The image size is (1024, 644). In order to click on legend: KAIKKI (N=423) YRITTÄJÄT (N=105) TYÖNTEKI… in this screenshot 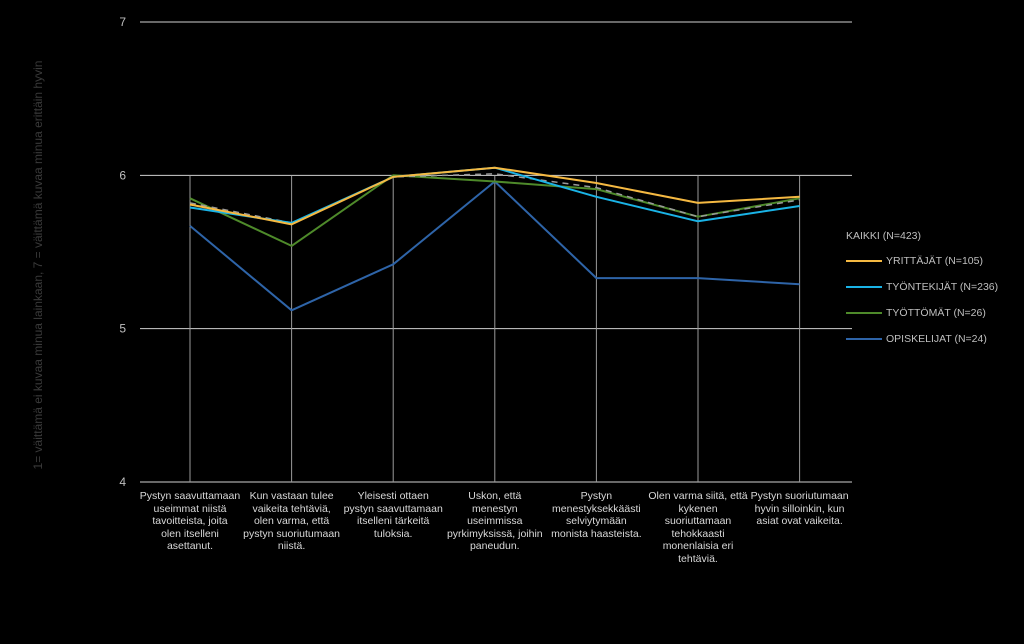, I will do `click(931, 291)`.